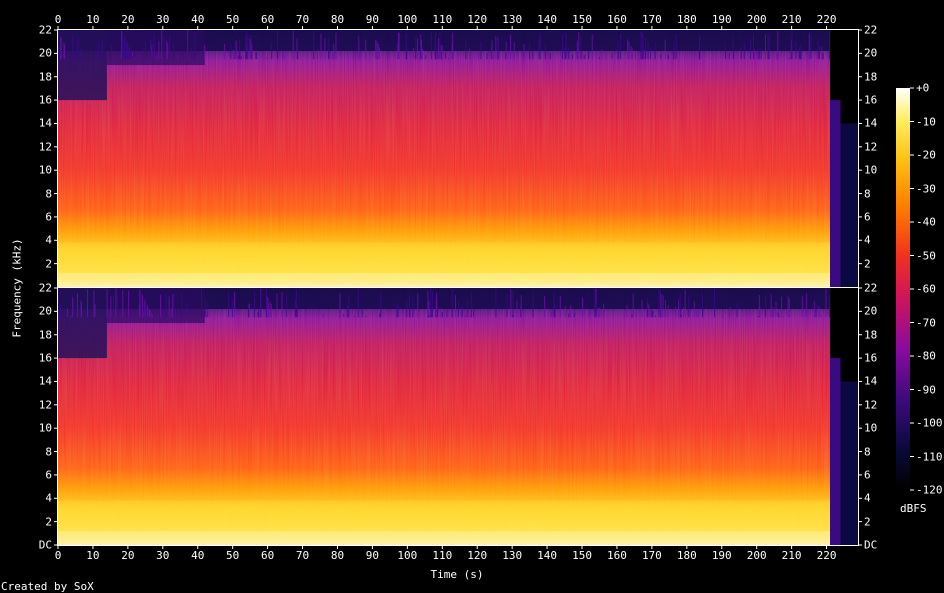 This screenshot has height=593, width=944. Describe the element at coordinates (372, 19) in the screenshot. I see `x-tick-label-top: 90` at that location.